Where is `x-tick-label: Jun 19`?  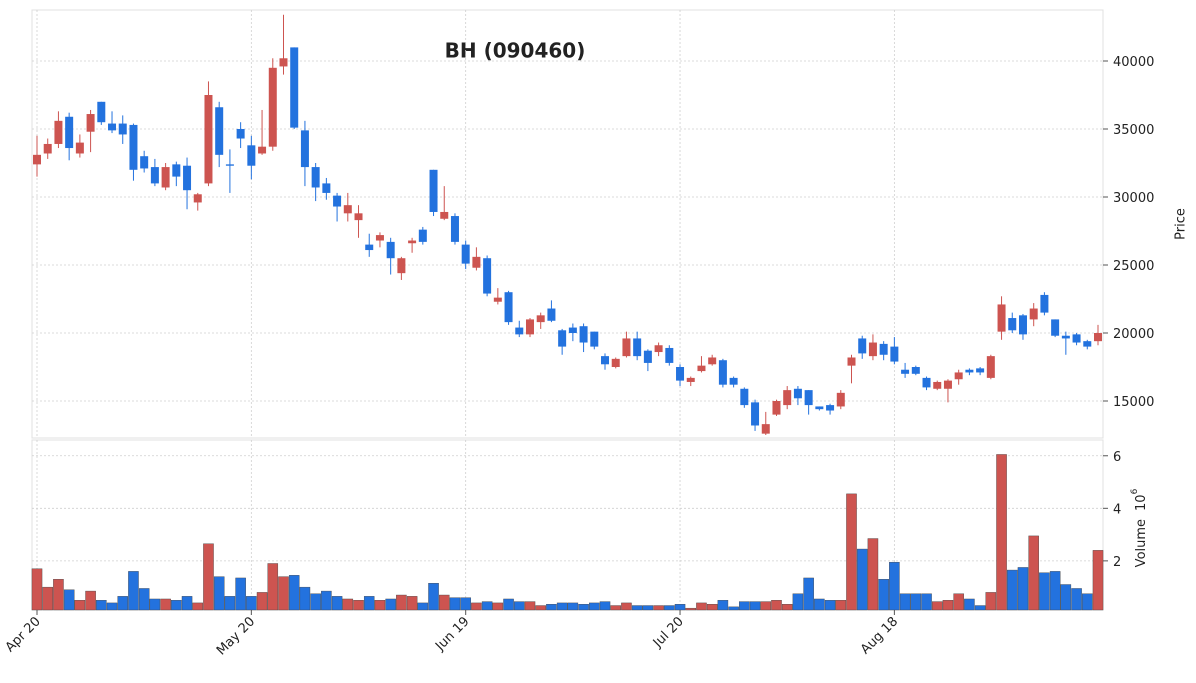 x-tick-label: Jun 19 is located at coordinates (452, 634).